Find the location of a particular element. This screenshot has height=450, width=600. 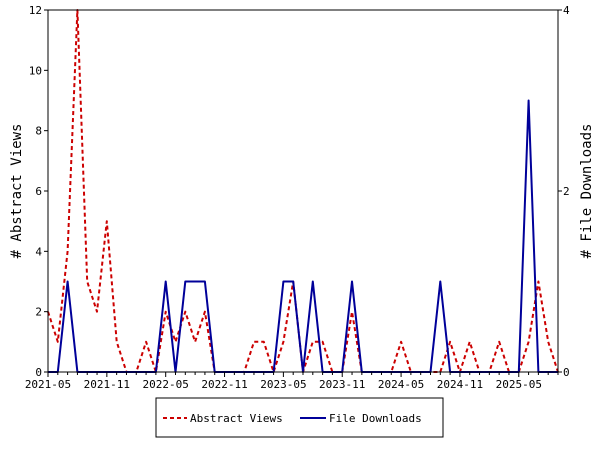

x-tick-label: 2023-11 is located at coordinates (342, 384).